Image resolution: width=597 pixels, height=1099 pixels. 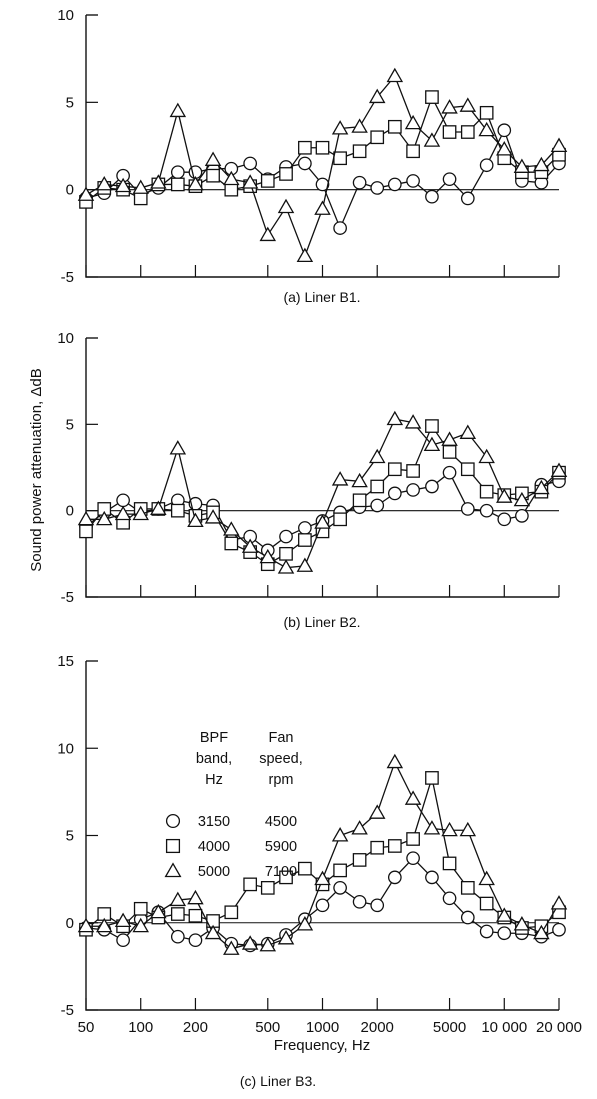 I want to click on legend-header-bpf: band,, so click(x=214, y=759).